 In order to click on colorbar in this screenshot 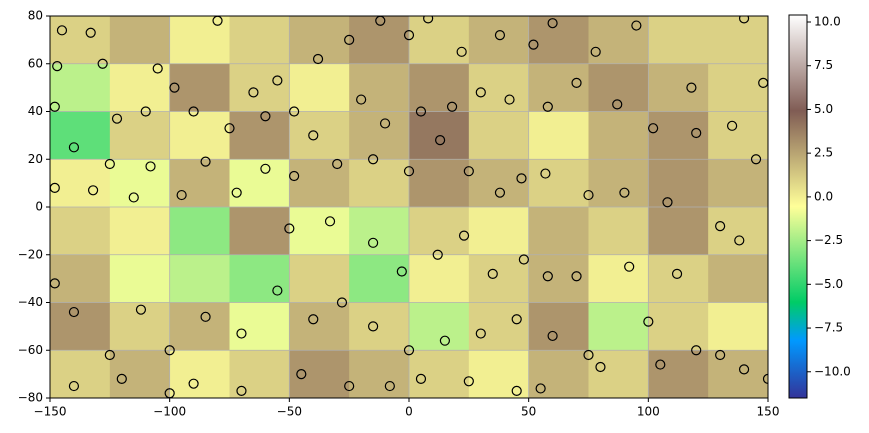, I will do `click(798, 206)`.